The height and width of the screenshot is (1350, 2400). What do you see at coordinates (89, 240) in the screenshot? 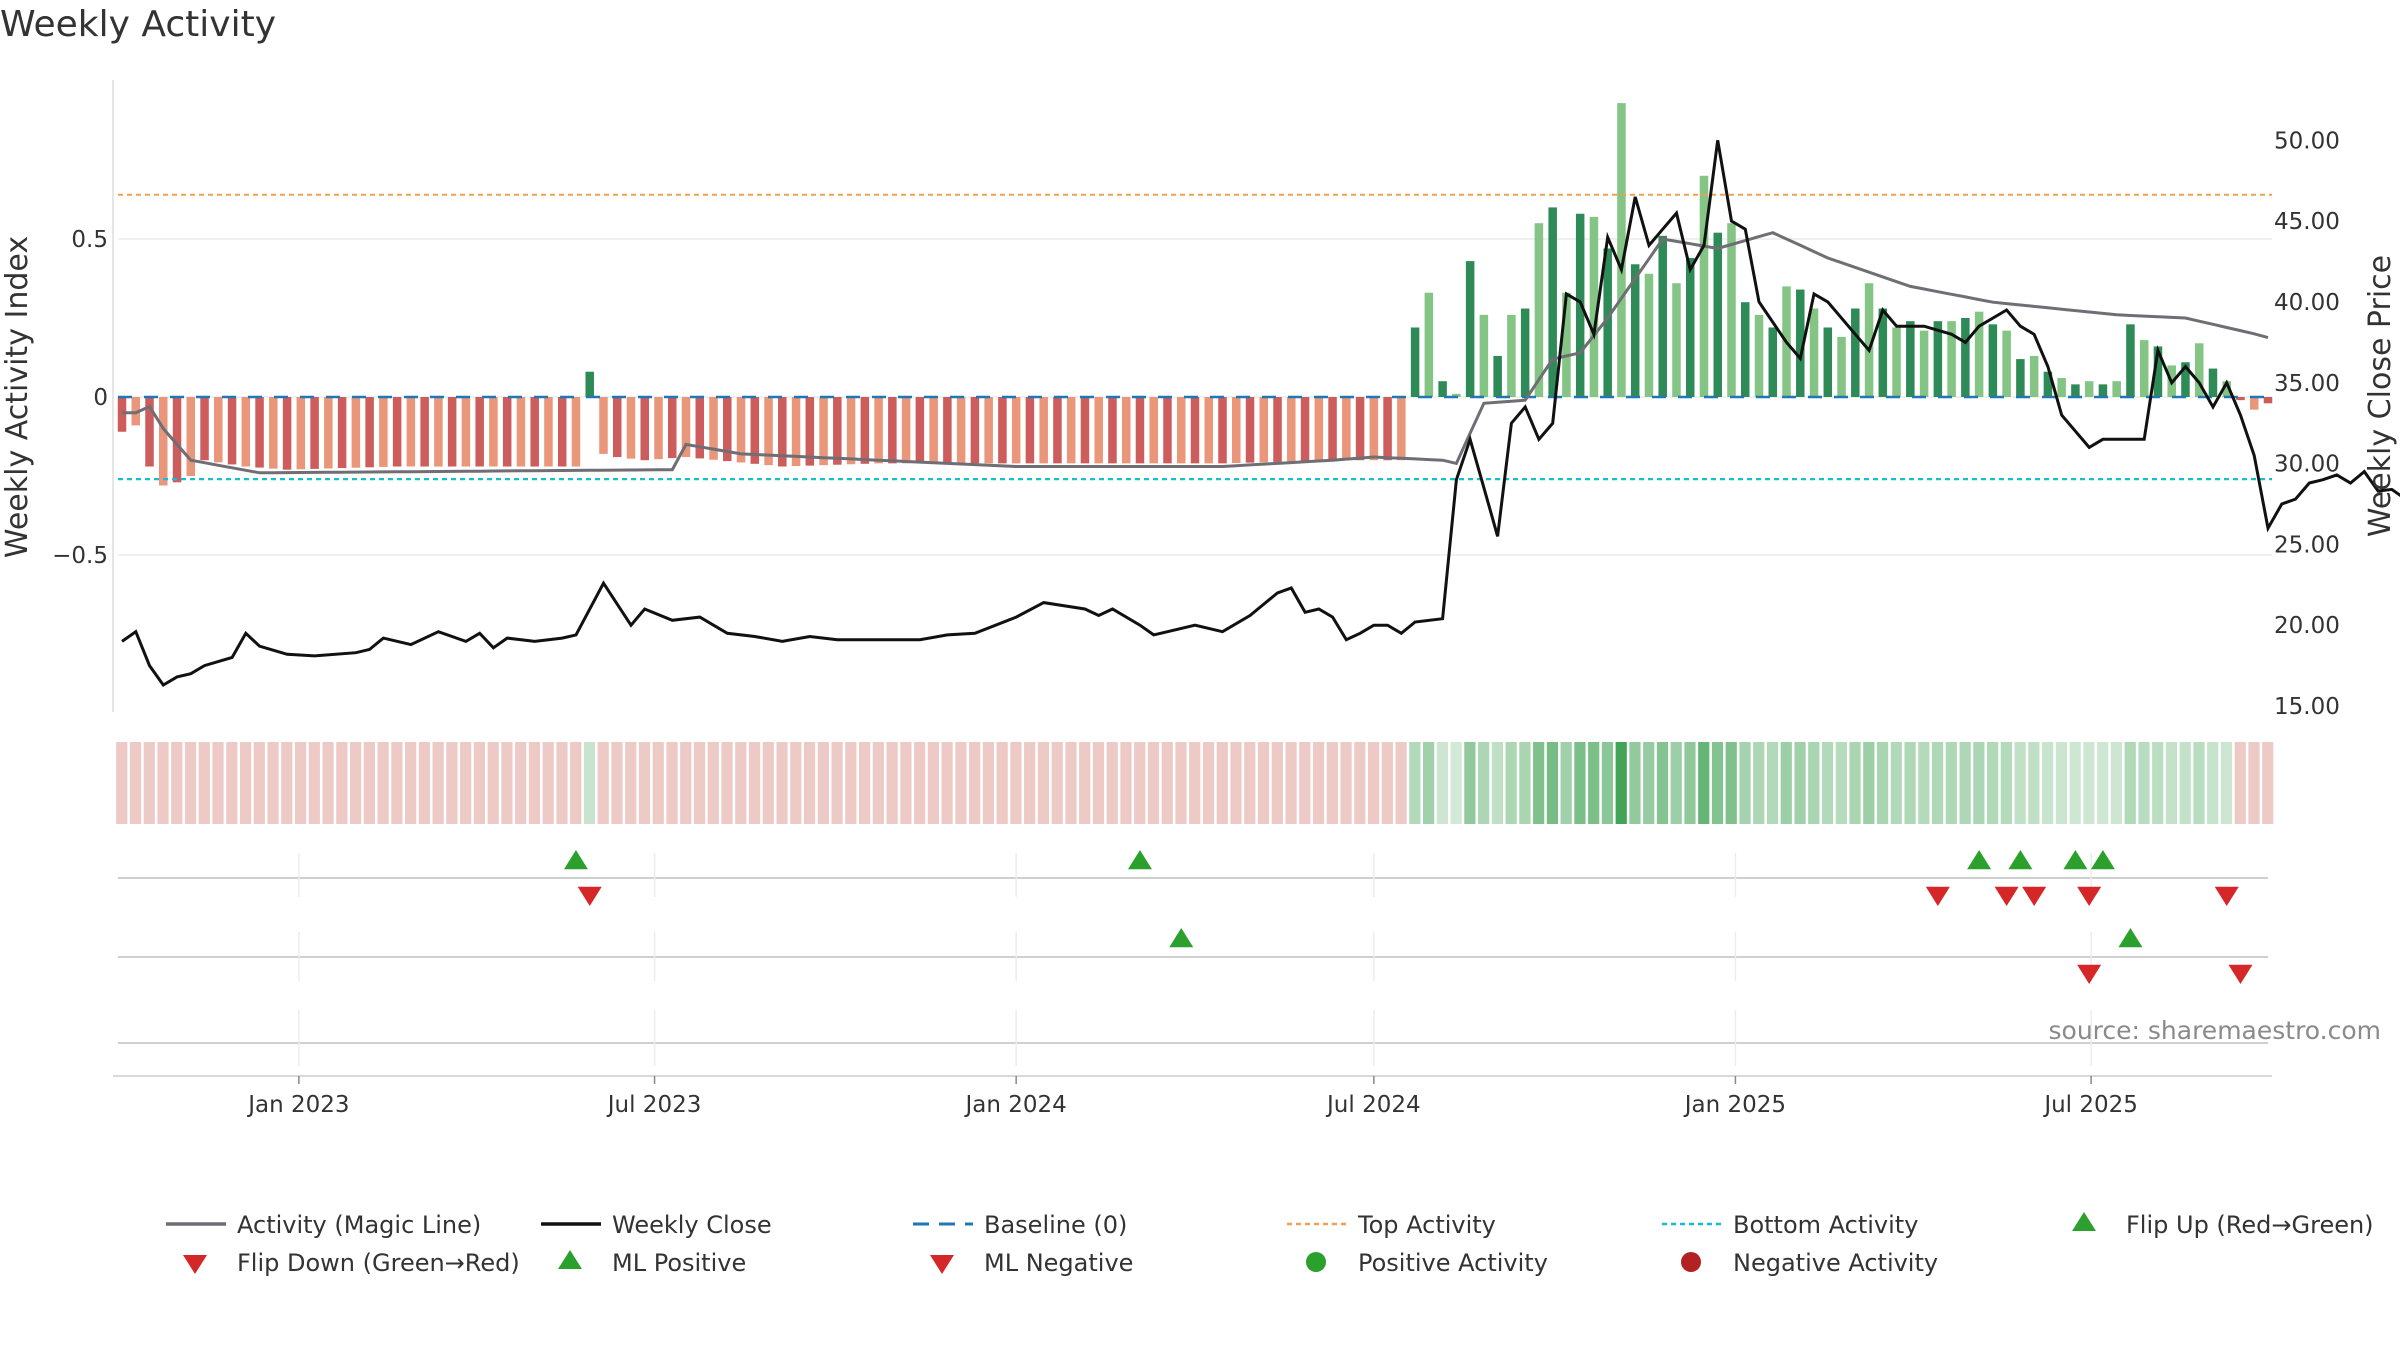
I see `y-tick-label: 0.5` at bounding box center [89, 240].